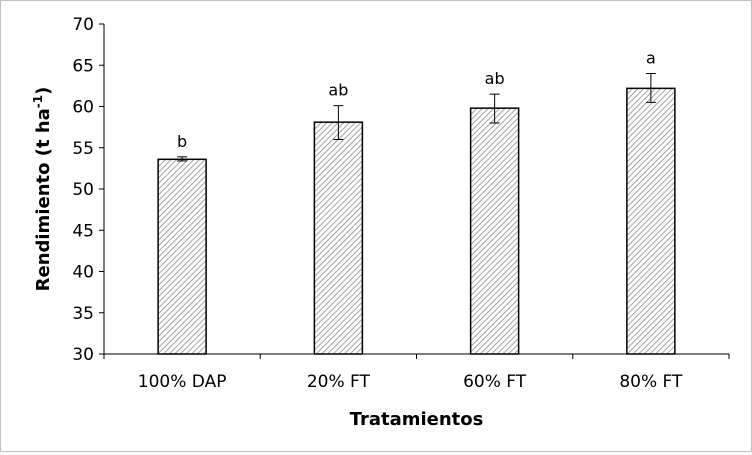 This screenshot has width=752, height=455. I want to click on y-axis-title-suffix: ), so click(43, 91).